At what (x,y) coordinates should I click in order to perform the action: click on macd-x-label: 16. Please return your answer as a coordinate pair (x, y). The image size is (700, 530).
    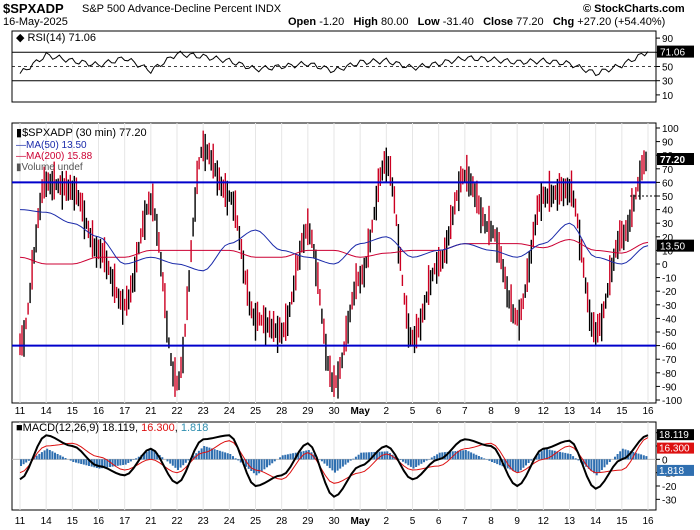
    Looking at the image, I should click on (99, 521).